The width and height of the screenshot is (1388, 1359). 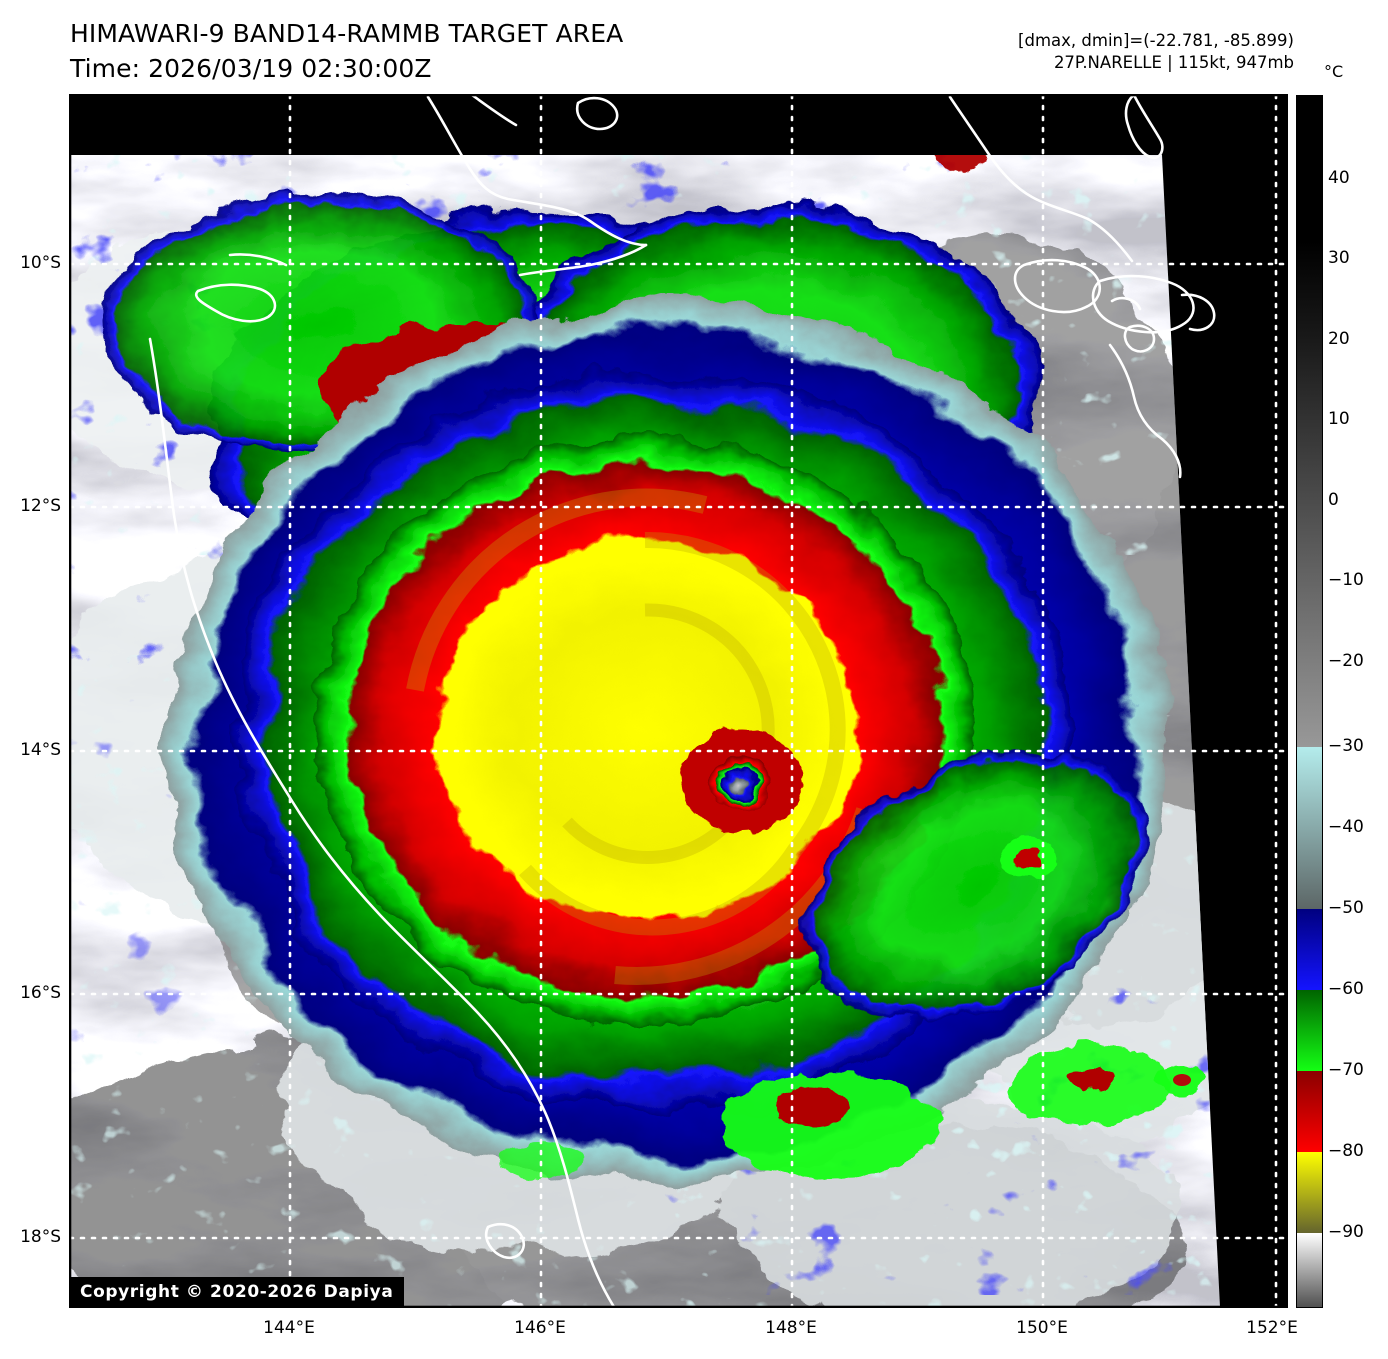 What do you see at coordinates (1346, 989) in the screenshot?
I see `colorbar-tick: −60` at bounding box center [1346, 989].